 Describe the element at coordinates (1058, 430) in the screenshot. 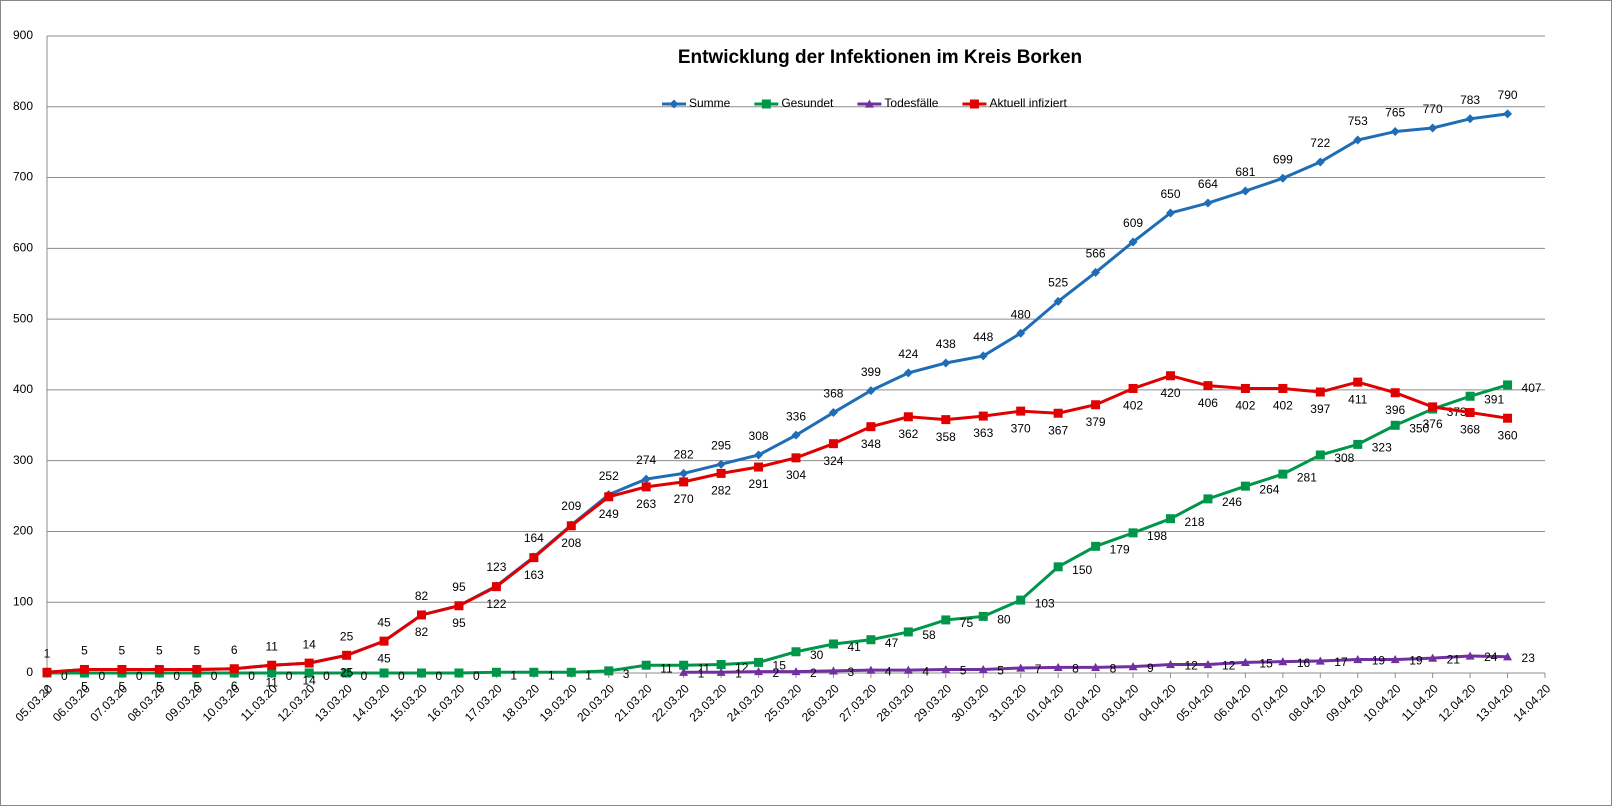

I see `data-label: 367` at that location.